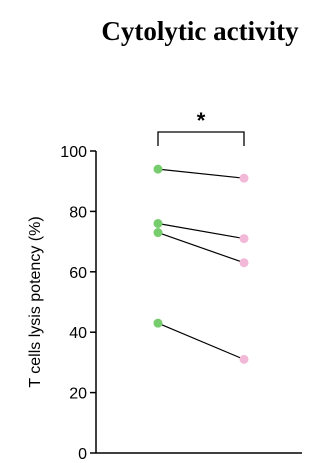 The image size is (324, 463). I want to click on chart-marks, so click(201, 264).